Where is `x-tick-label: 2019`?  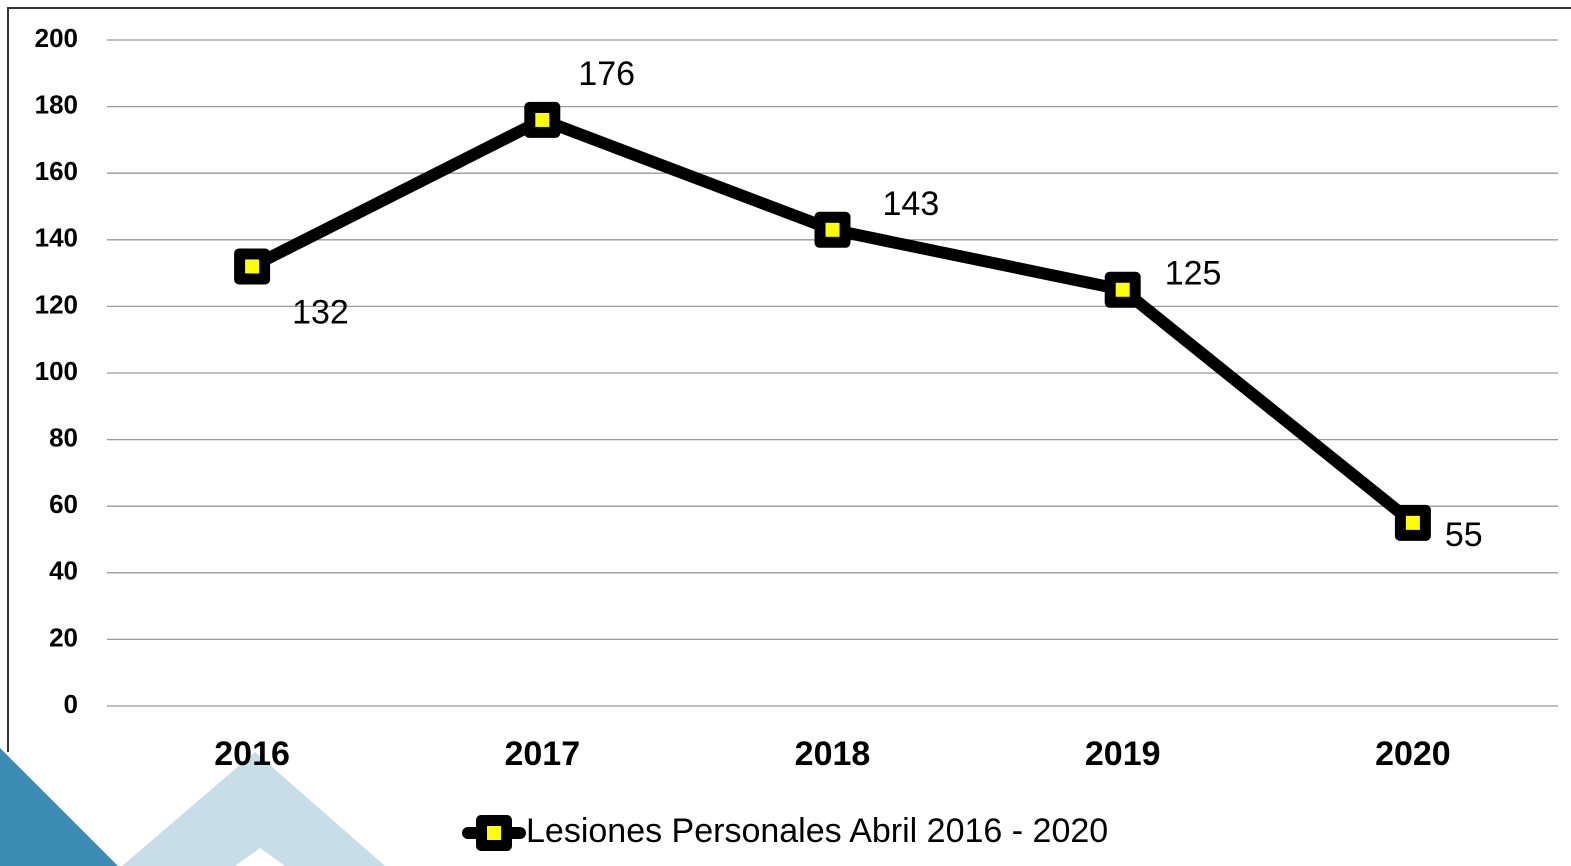
x-tick-label: 2019 is located at coordinates (1123, 754).